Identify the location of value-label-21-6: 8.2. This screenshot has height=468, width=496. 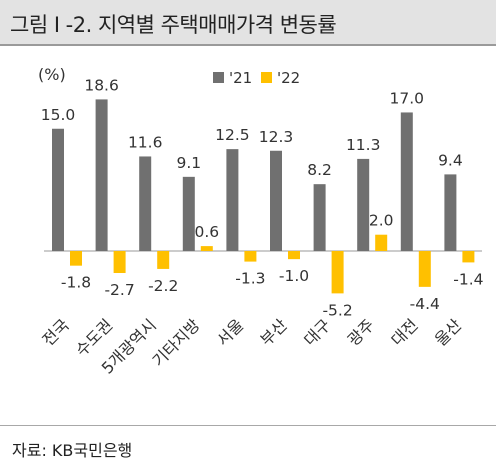
(319, 170).